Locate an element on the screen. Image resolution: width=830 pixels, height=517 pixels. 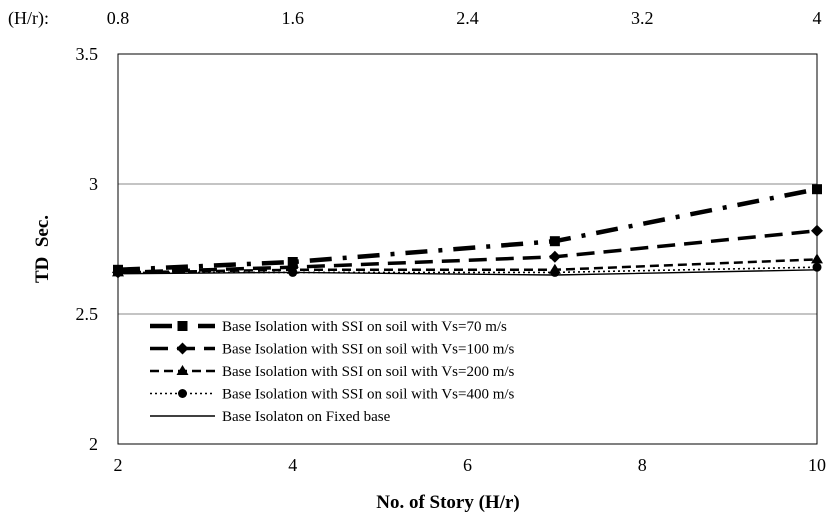
x-tick-label: 10 is located at coordinates (817, 465).